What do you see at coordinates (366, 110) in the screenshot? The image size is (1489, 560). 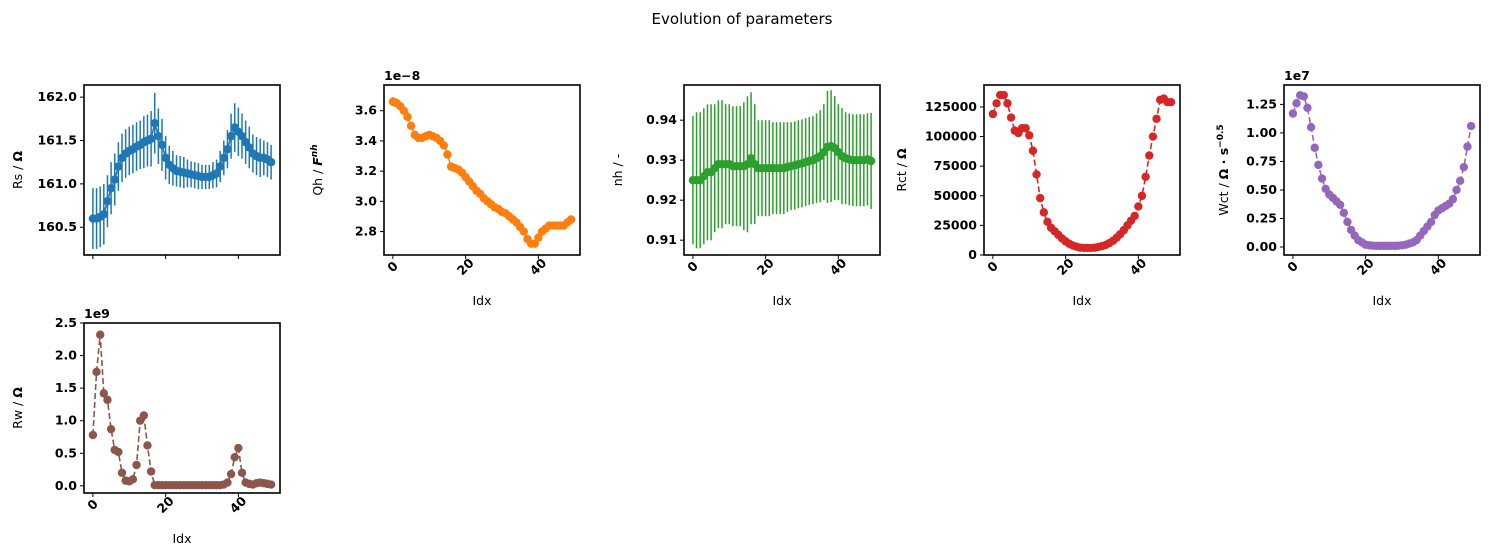 I see `y-tick-label: 3.6` at bounding box center [366, 110].